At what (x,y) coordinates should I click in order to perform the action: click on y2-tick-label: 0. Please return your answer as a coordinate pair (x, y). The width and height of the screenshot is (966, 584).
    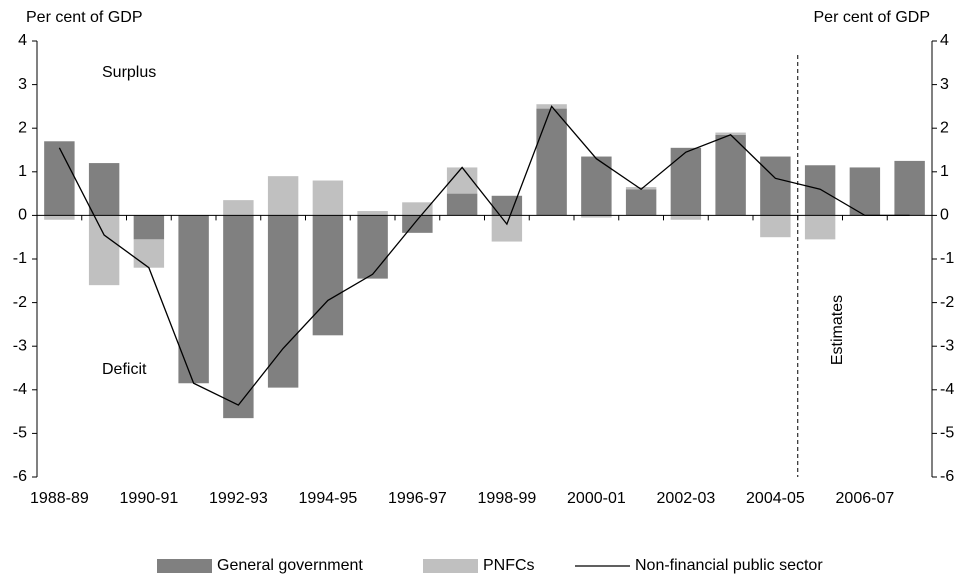
    Looking at the image, I should click on (944, 215).